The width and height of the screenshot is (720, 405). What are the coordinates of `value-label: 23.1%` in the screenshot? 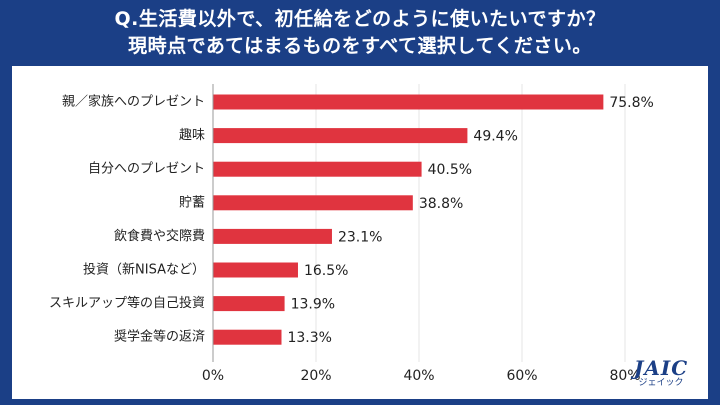 It's located at (360, 237).